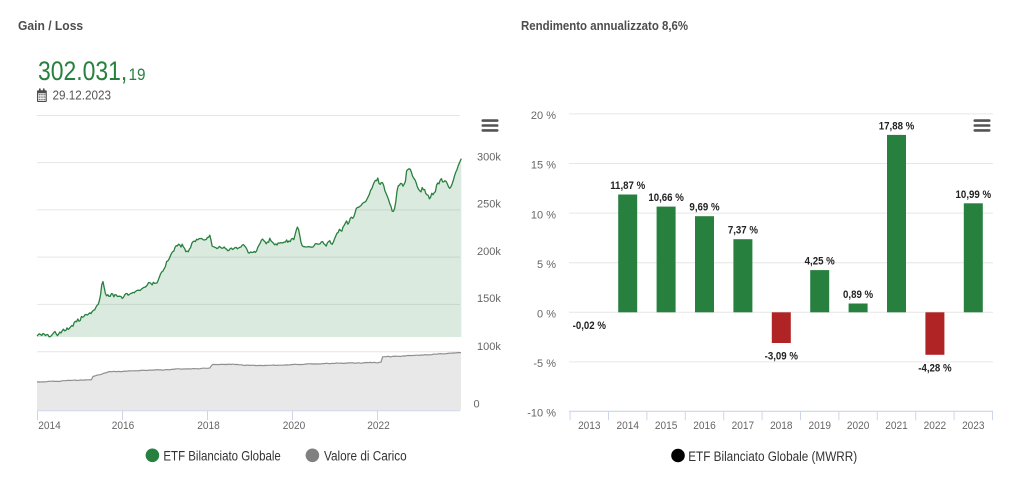  Describe the element at coordinates (541, 414) in the screenshot. I see `svg-text: -10 %` at that location.